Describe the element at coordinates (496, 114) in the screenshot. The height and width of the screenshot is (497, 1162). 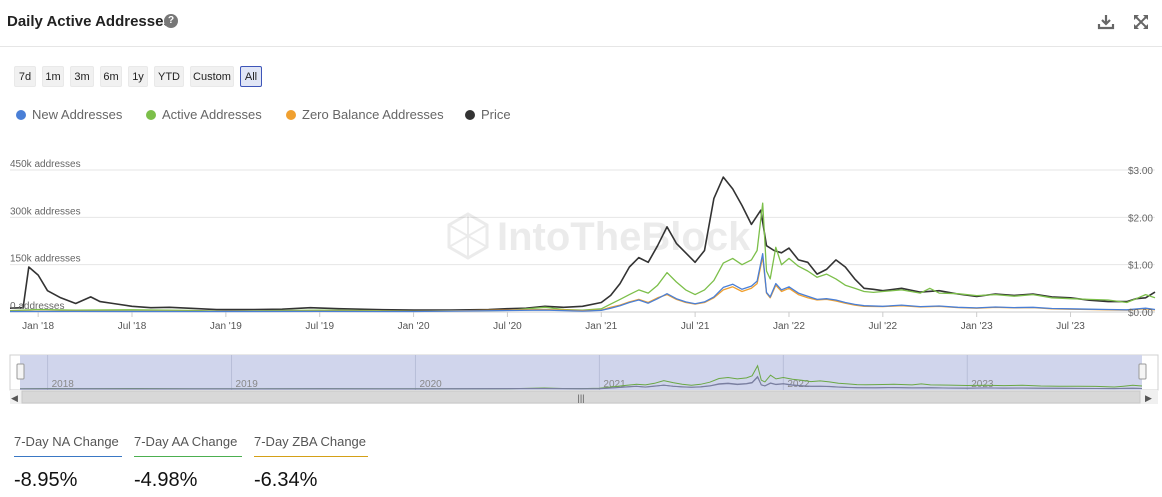
I see `legend-label: Price` at that location.